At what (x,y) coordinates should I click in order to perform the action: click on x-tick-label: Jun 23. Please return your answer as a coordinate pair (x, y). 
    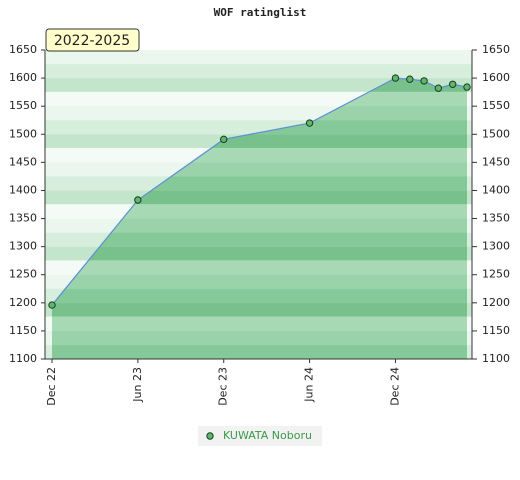
    Looking at the image, I should click on (137, 385).